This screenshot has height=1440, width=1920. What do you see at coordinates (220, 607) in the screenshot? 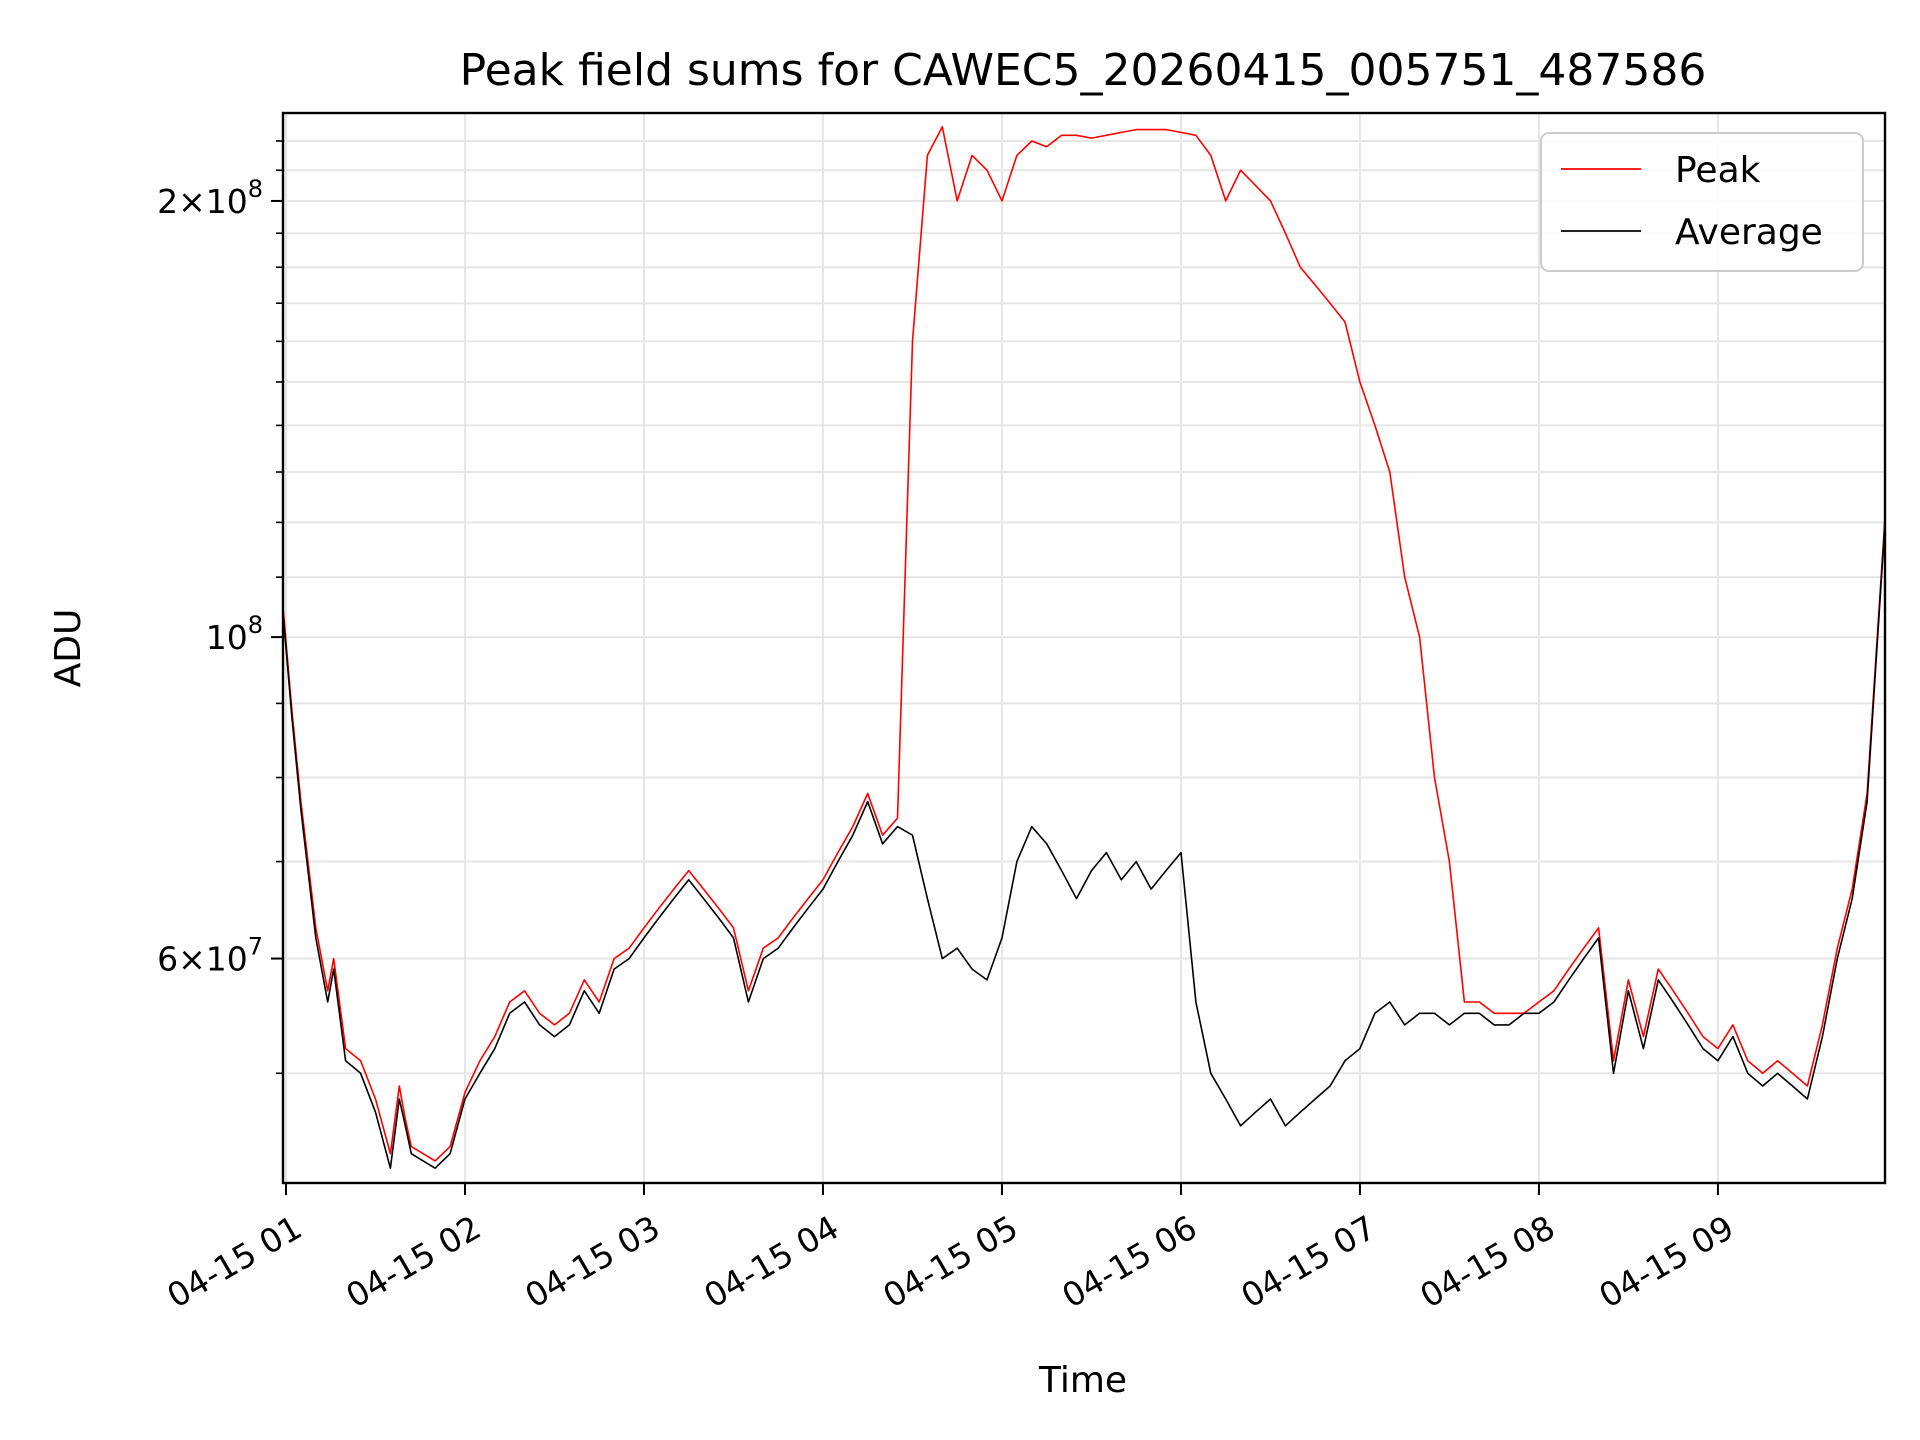
I see `y-axis: 6×107 108 2×108` at bounding box center [220, 607].